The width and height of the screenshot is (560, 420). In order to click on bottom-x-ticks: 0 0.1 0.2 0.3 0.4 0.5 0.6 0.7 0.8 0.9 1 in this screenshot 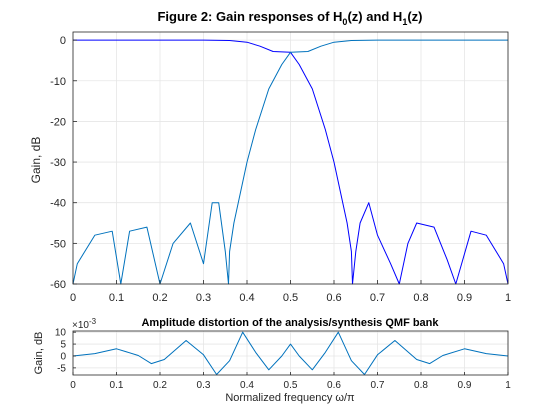, I will do `click(290, 381)`.